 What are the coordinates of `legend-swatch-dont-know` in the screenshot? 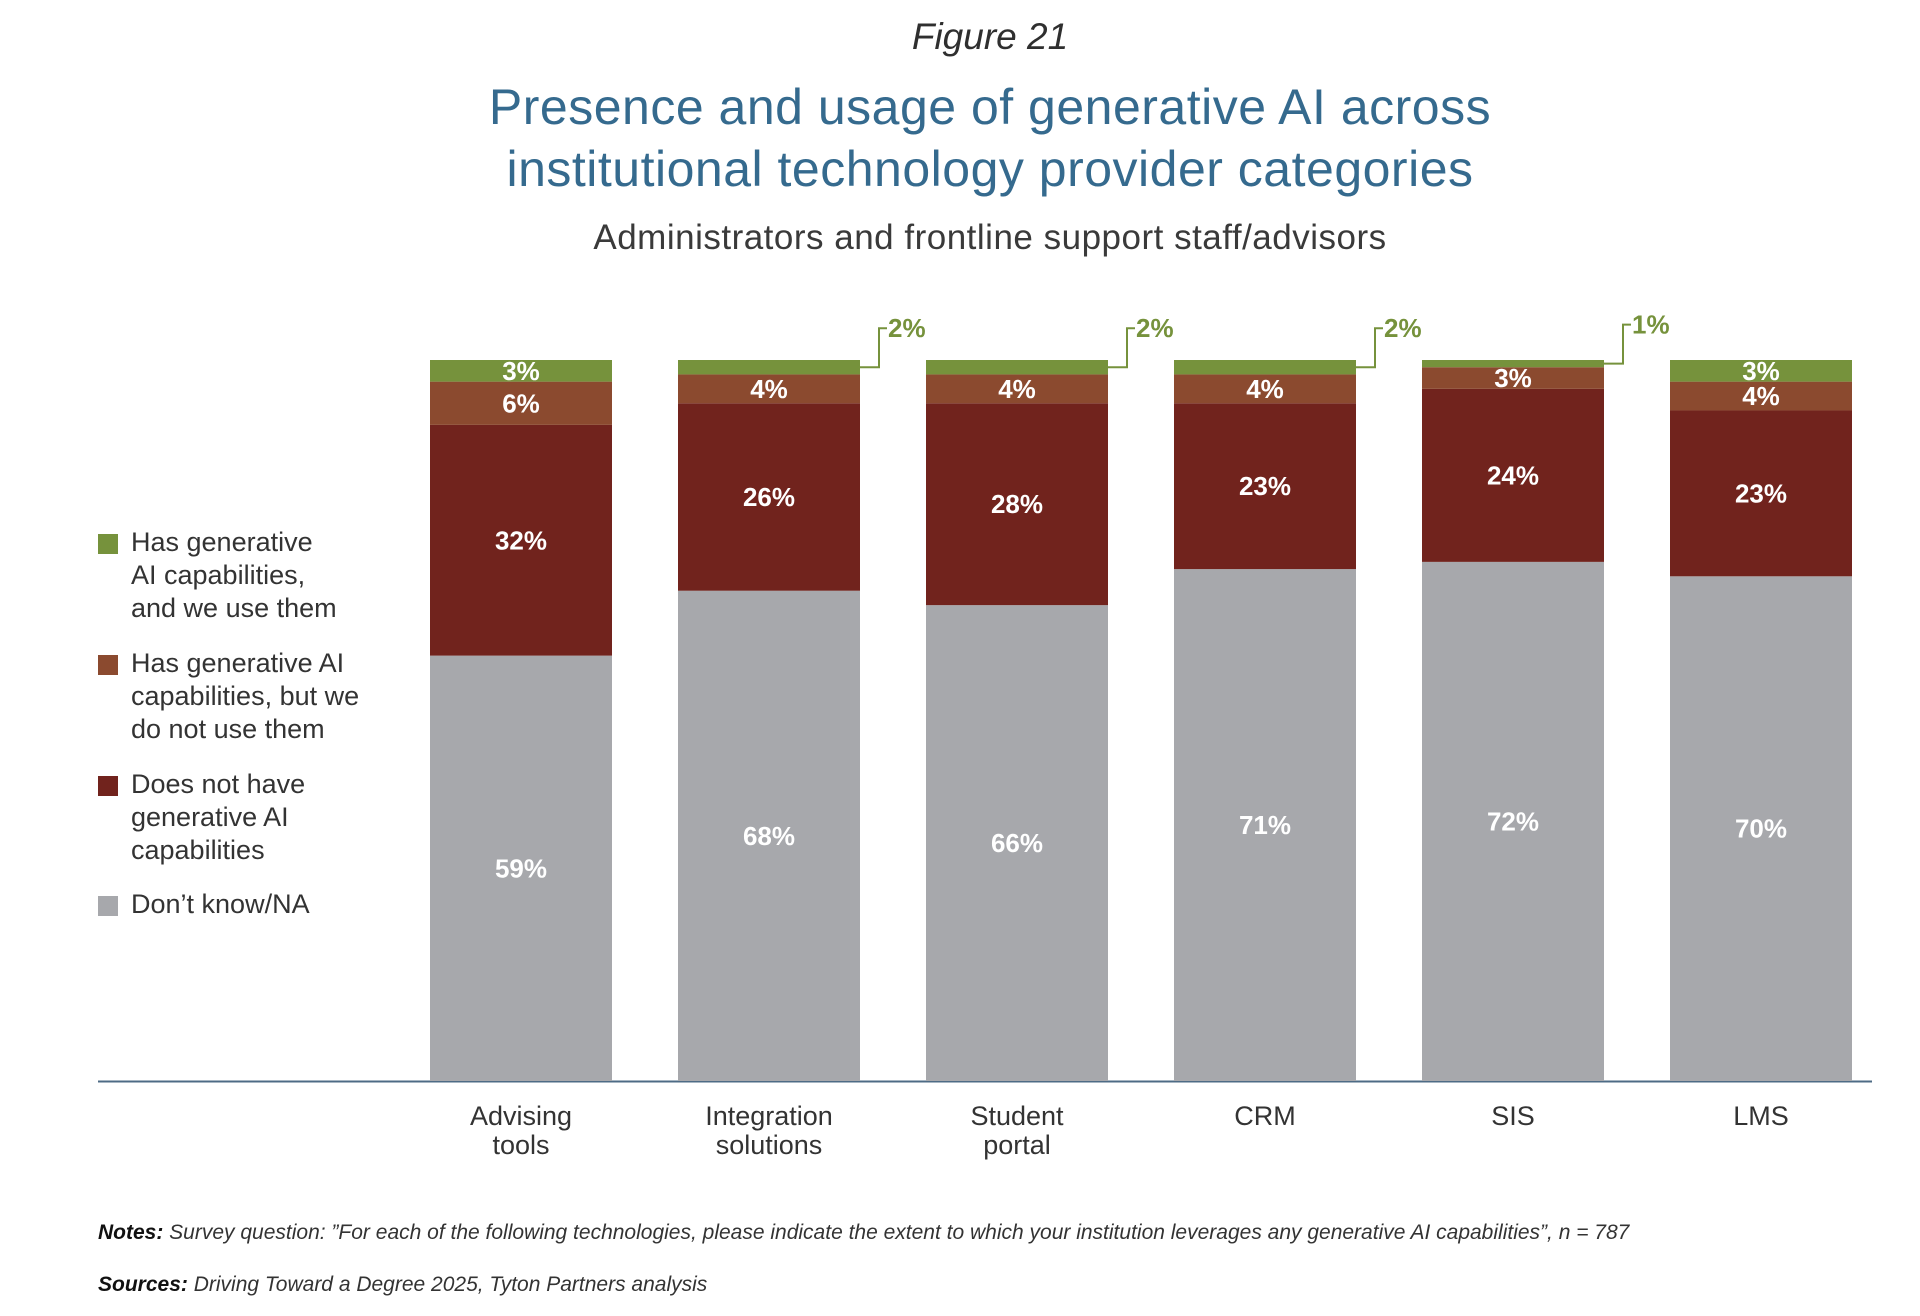 It's located at (108, 906).